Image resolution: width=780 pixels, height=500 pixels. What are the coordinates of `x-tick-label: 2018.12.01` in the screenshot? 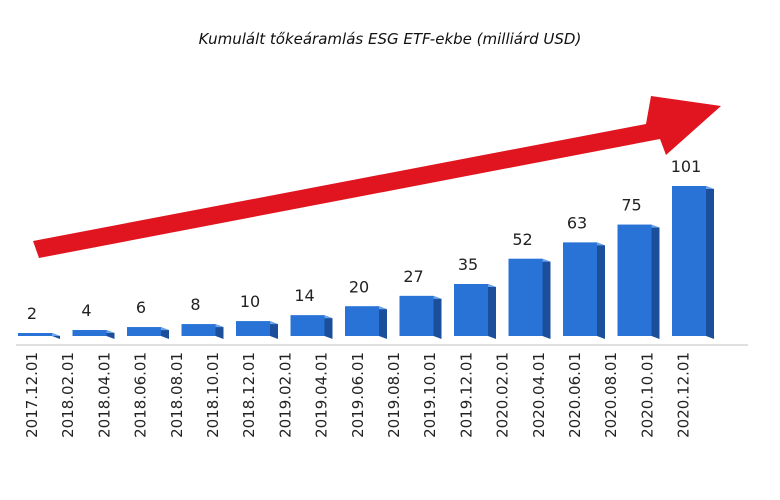 It's located at (249, 395).